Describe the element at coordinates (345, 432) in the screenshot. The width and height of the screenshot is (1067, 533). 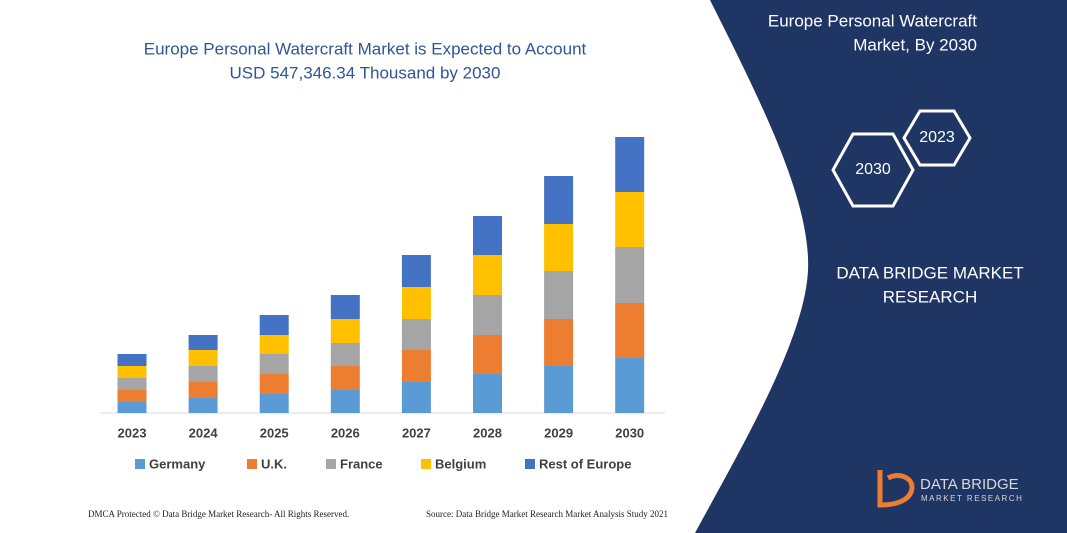
I see `x-tick-label: 2026` at that location.